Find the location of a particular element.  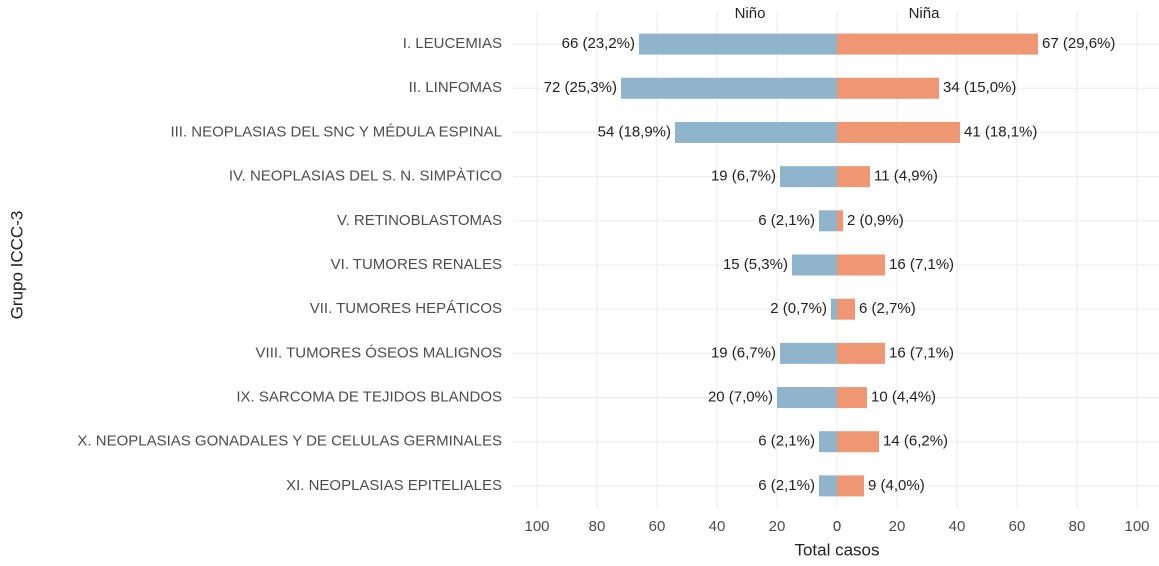

value-label: 15 (5,3%) is located at coordinates (755, 264).